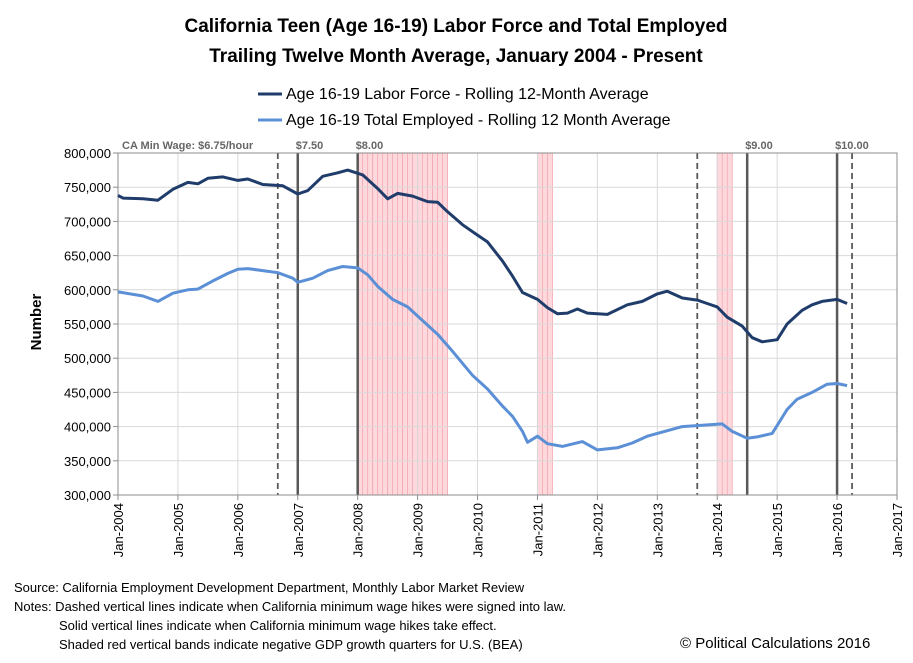  I want to click on x-tick-label: Jan-2005, so click(178, 530).